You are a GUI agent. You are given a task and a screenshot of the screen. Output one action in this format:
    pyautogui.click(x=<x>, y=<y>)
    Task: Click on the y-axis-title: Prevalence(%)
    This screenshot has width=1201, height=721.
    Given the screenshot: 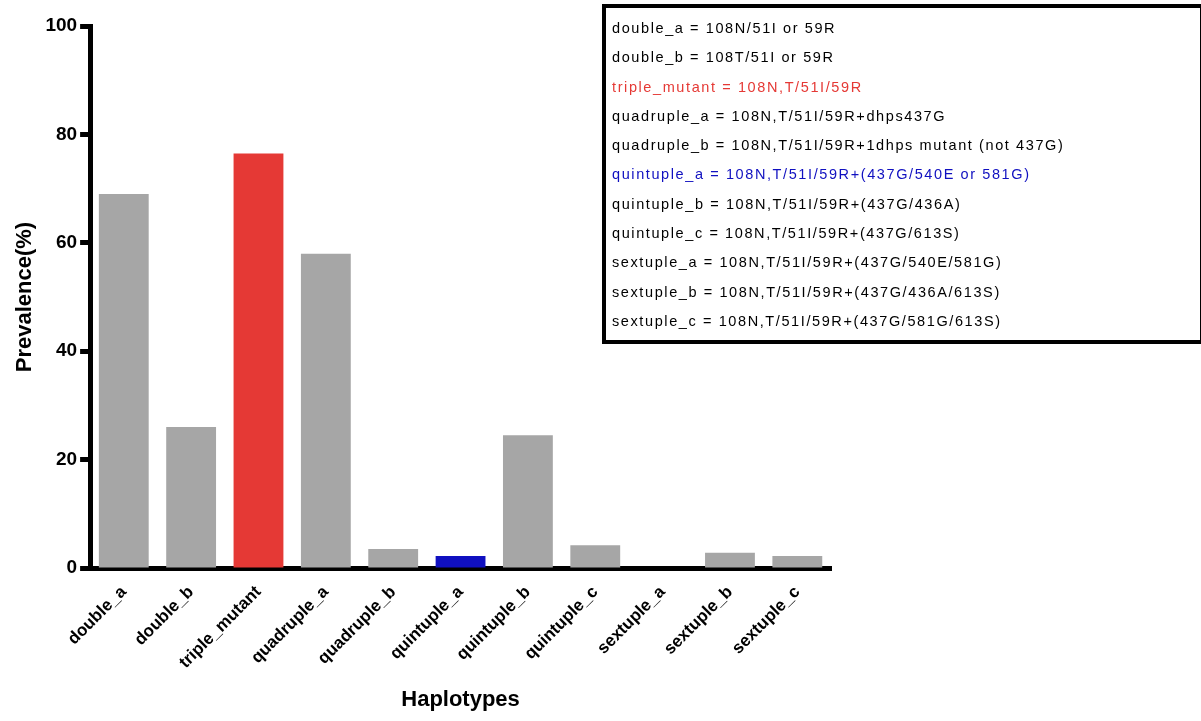 What is the action you would take?
    pyautogui.click(x=24, y=297)
    